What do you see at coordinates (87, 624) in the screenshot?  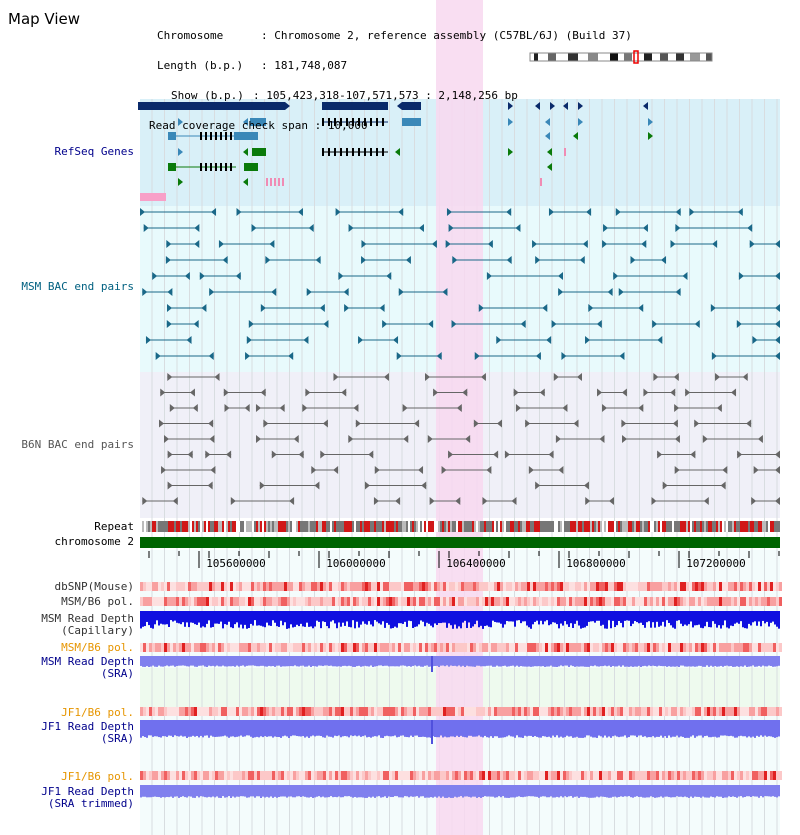 I see `track-label-msm-depth-capillary: MSM Read Depth (Capillary)` at bounding box center [87, 624].